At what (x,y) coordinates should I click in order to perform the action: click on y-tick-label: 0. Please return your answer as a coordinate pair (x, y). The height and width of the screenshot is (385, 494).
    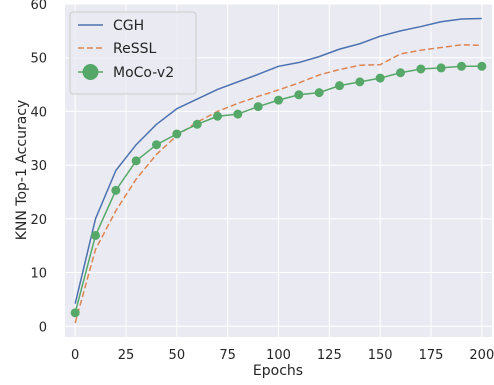
    Looking at the image, I should click on (43, 327).